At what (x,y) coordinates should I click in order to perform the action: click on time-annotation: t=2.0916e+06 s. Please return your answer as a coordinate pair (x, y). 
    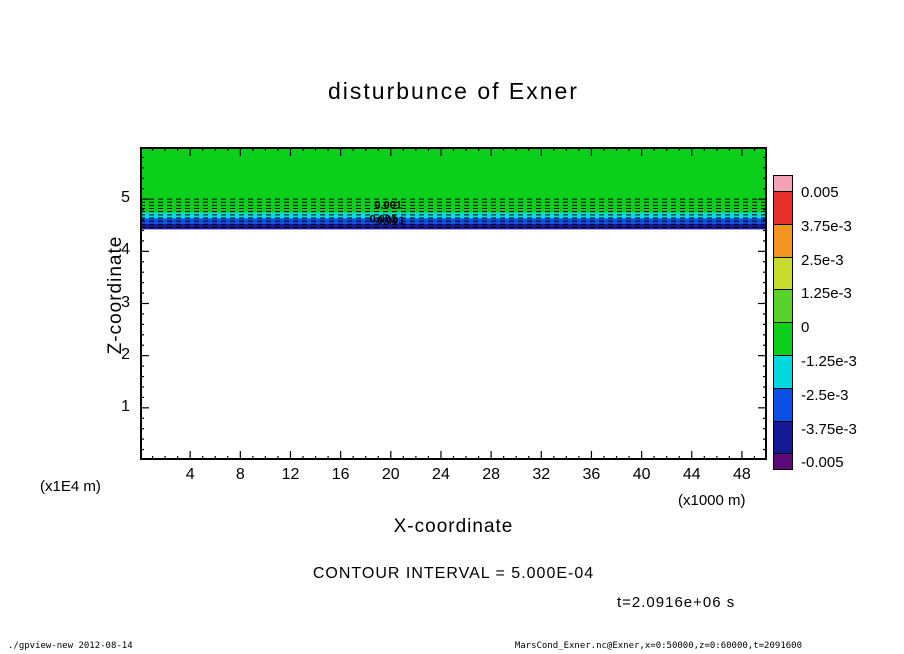
    Looking at the image, I should click on (676, 602).